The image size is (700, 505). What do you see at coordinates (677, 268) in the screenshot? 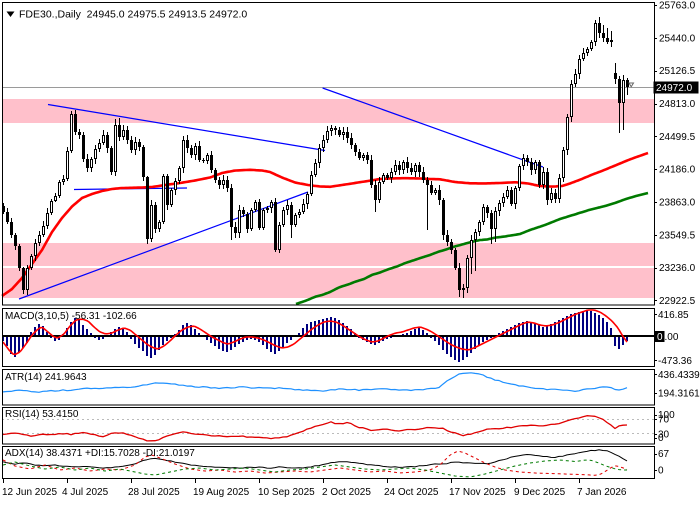
I see `svg-text: 23236.0` at bounding box center [677, 268].